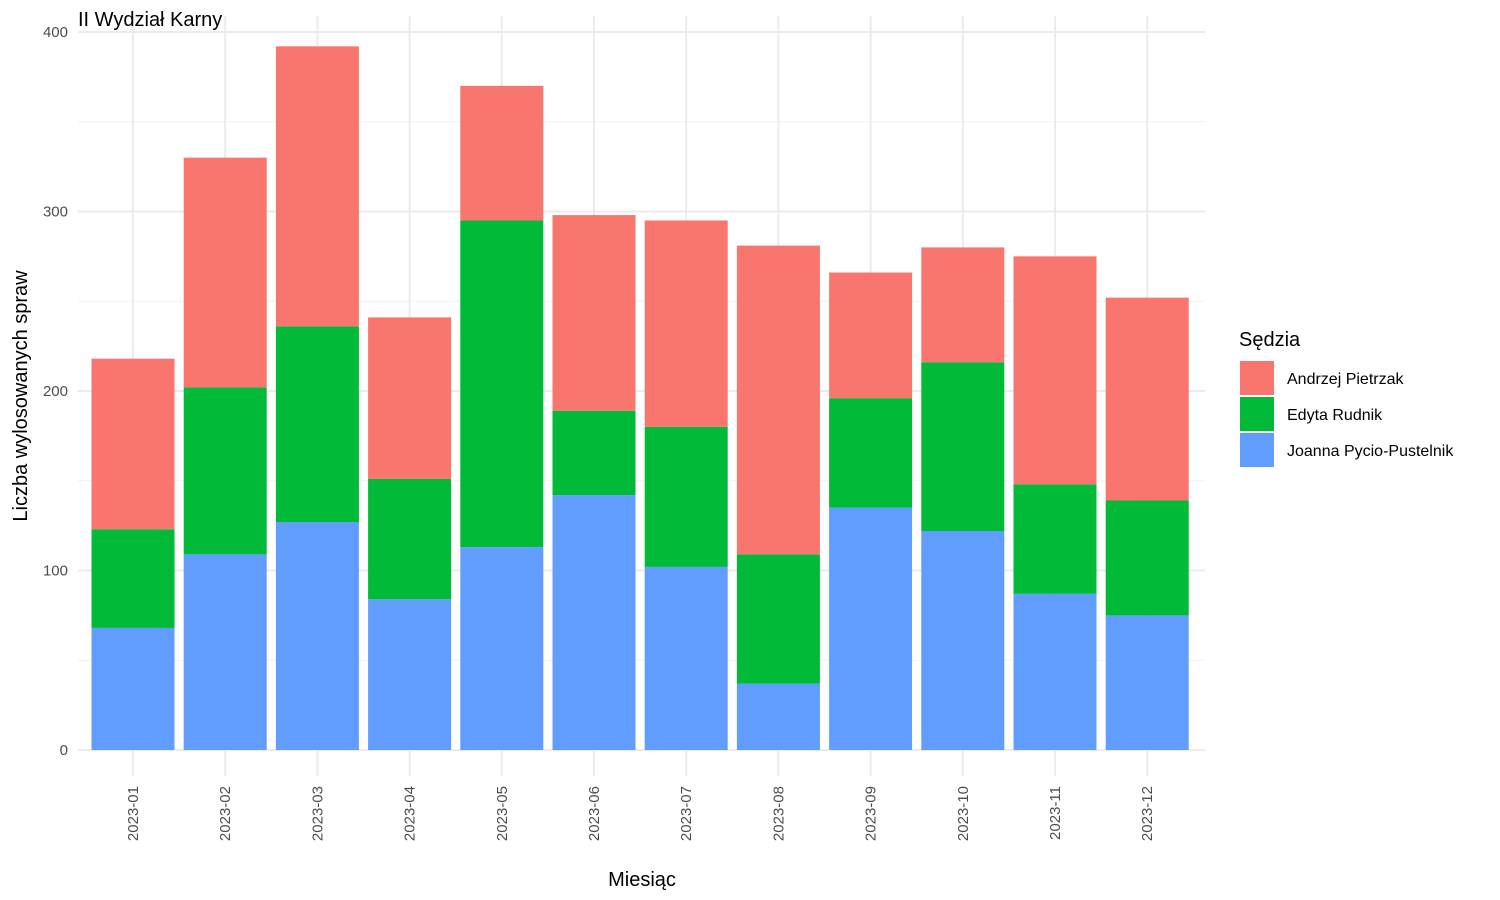 This screenshot has width=1500, height=900. Describe the element at coordinates (55, 571) in the screenshot. I see `y-tick-label: 100` at that location.